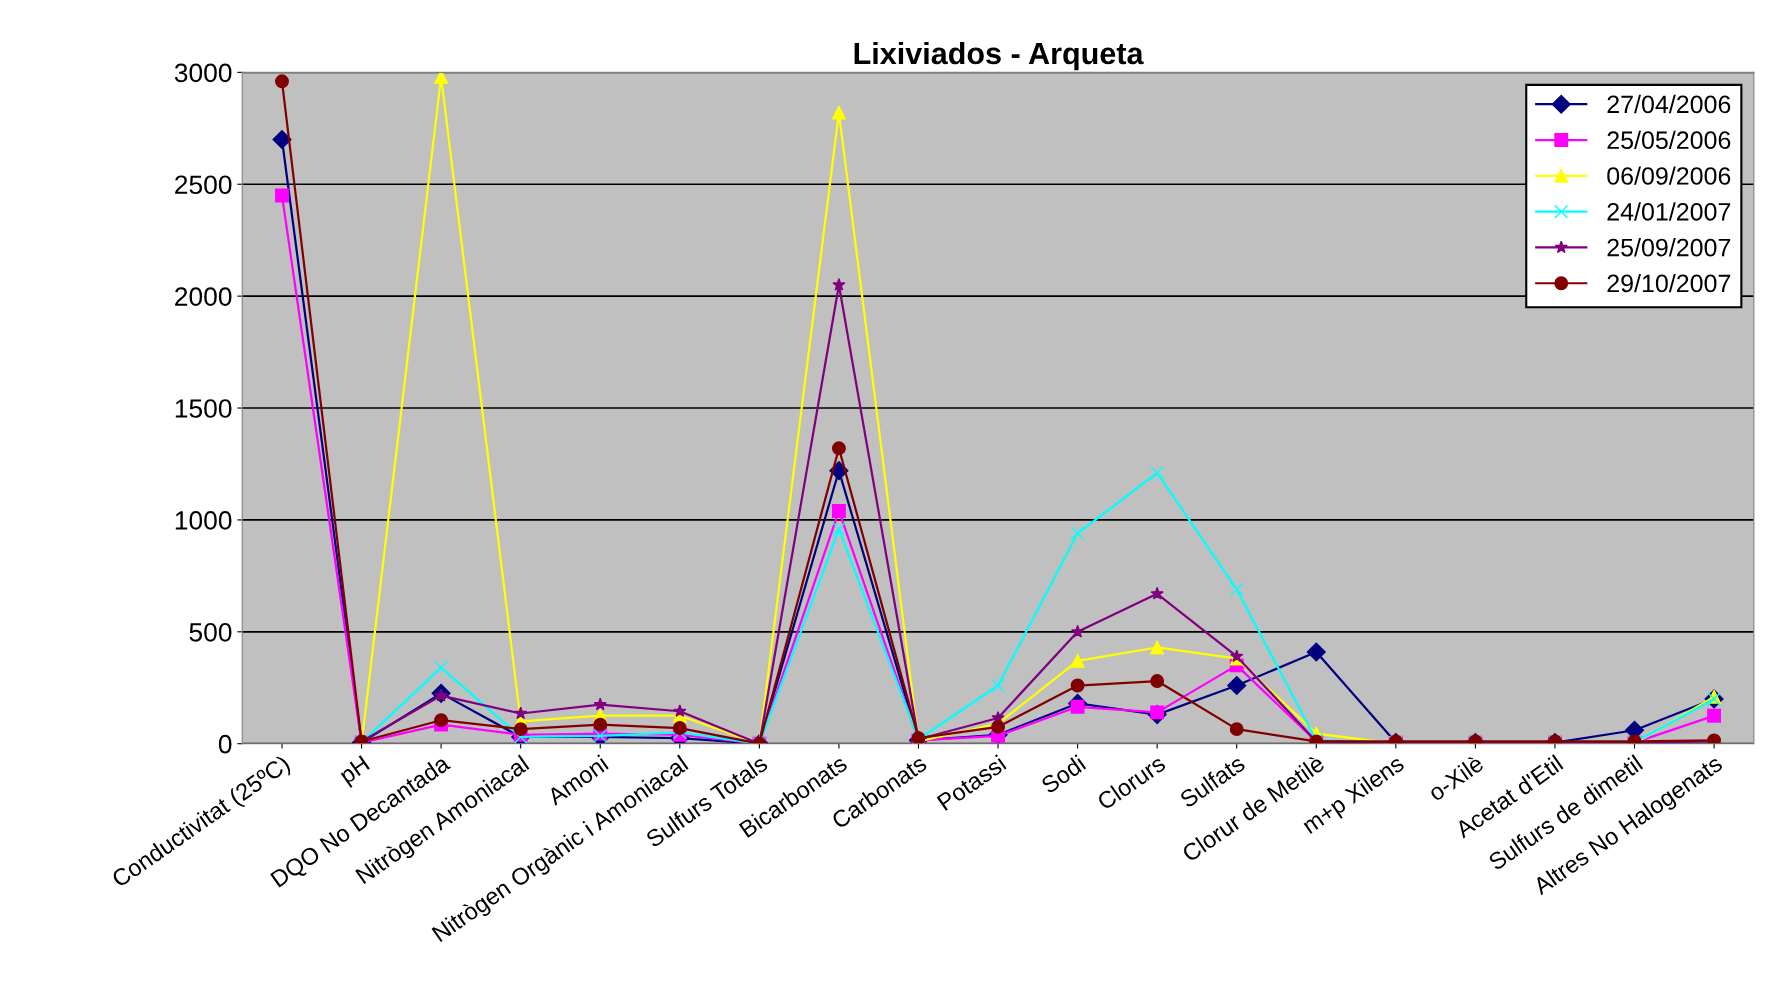 The height and width of the screenshot is (1005, 1768). Describe the element at coordinates (1669, 211) in the screenshot. I see `legend-label: 24/01/2007` at that location.